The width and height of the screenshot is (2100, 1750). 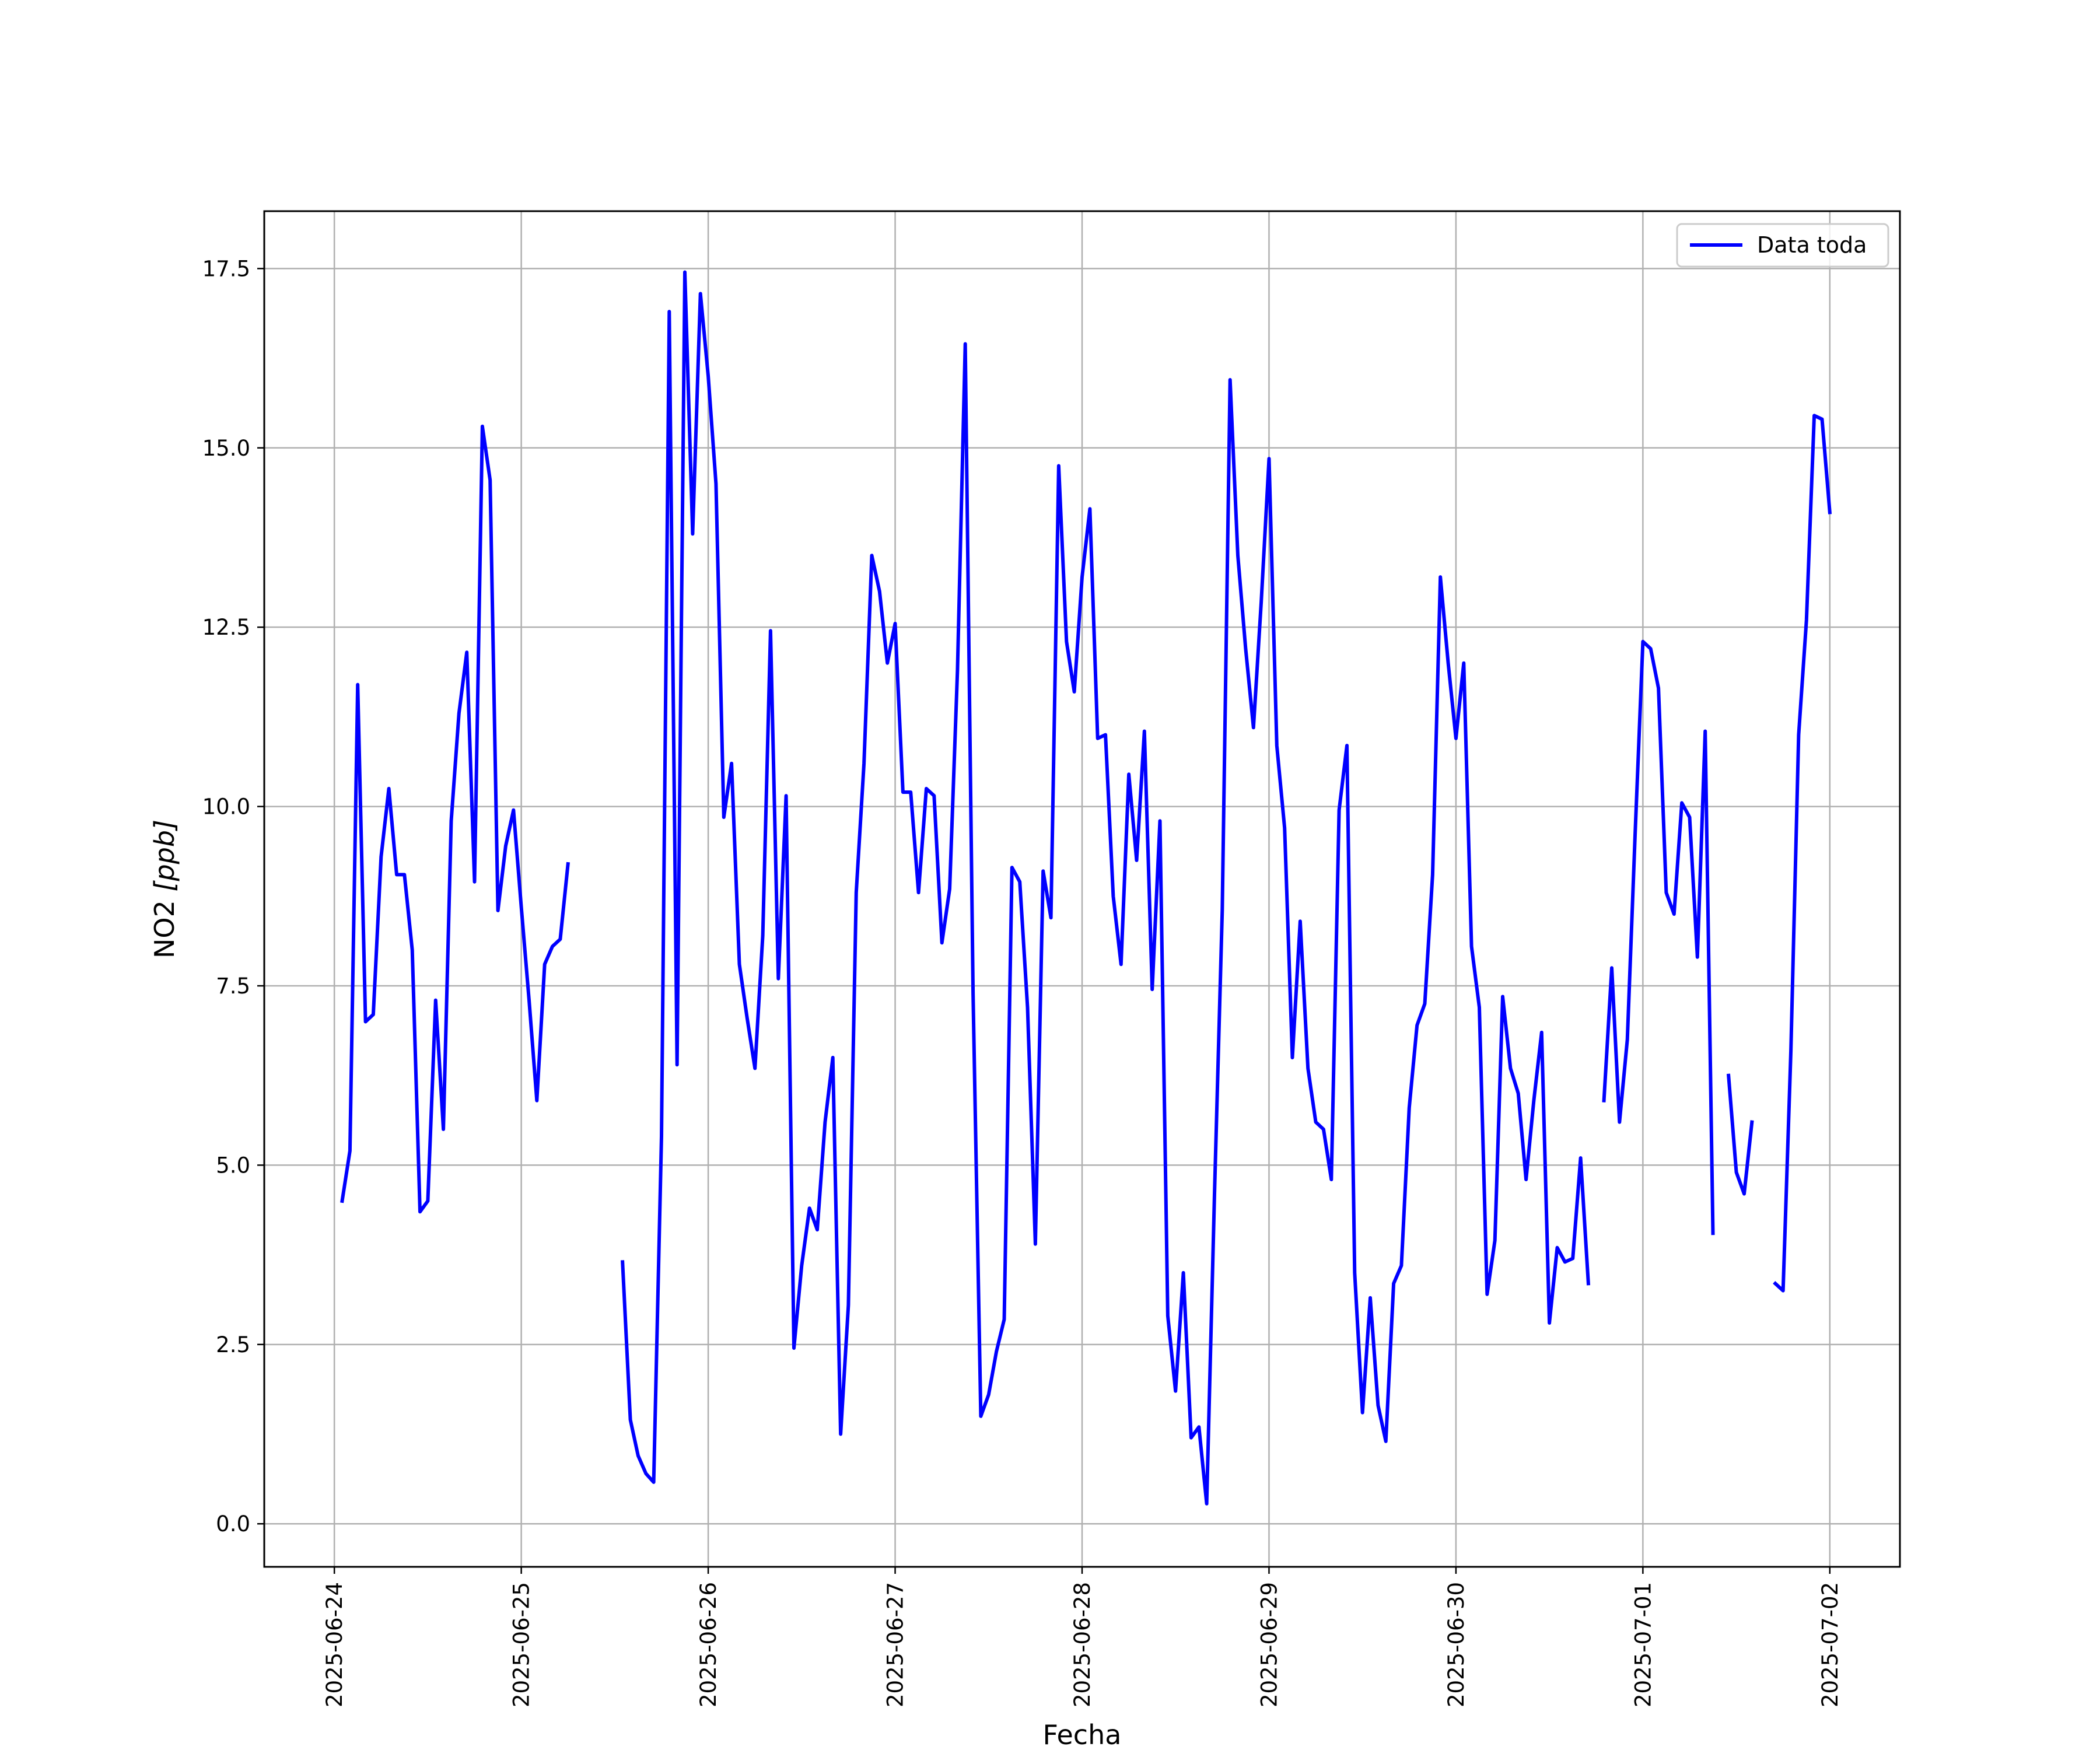 I want to click on legend-label-data-toda: Data toda, so click(x=1812, y=245).